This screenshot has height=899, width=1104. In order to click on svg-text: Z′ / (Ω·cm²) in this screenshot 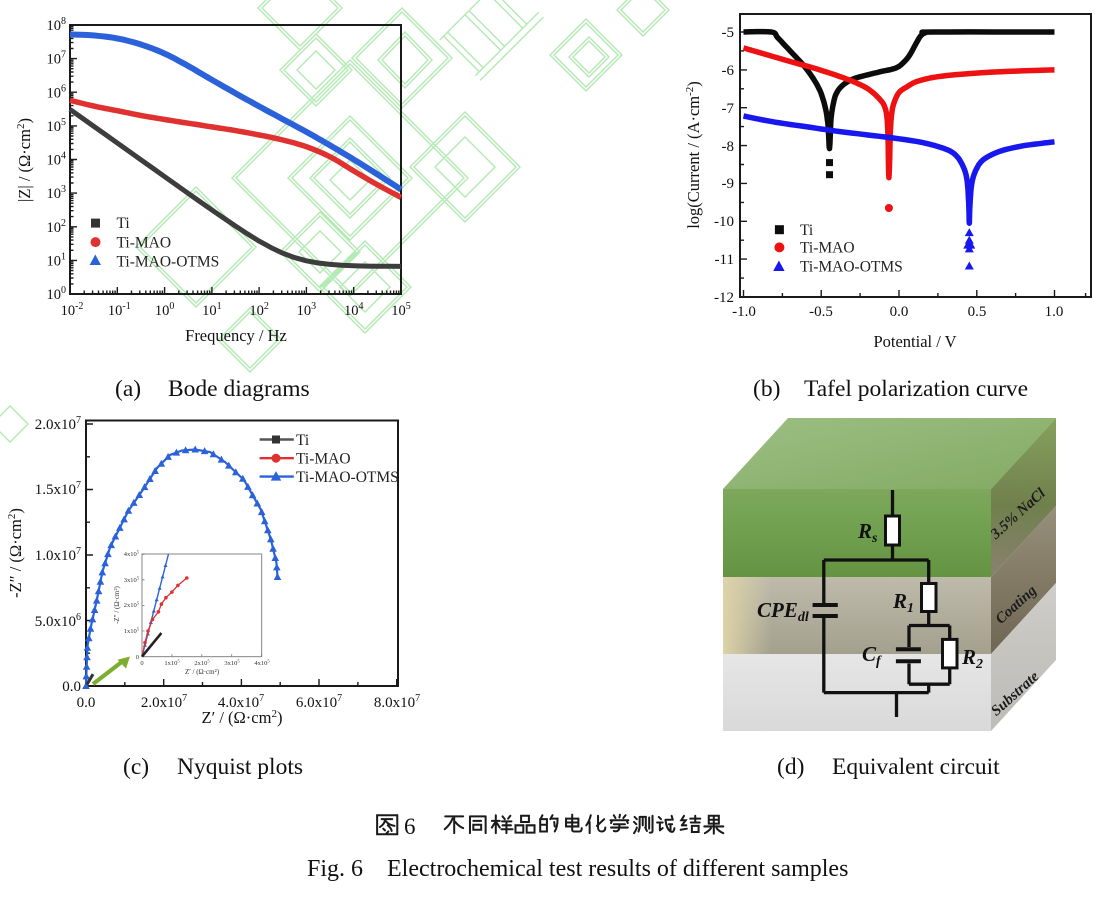, I will do `click(202, 672)`.